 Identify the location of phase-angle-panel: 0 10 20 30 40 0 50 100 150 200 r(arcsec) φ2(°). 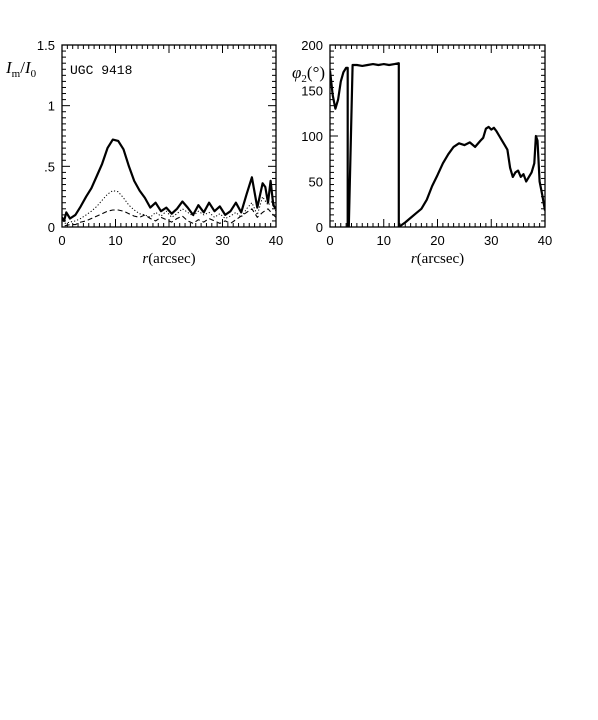
(422, 152).